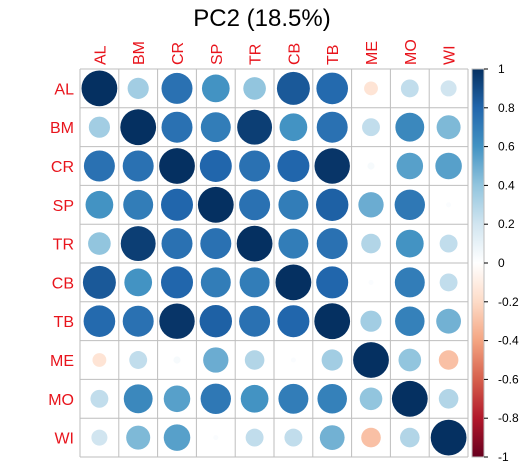 The height and width of the screenshot is (465, 523). I want to click on col-label-cb: CB, so click(294, 54).